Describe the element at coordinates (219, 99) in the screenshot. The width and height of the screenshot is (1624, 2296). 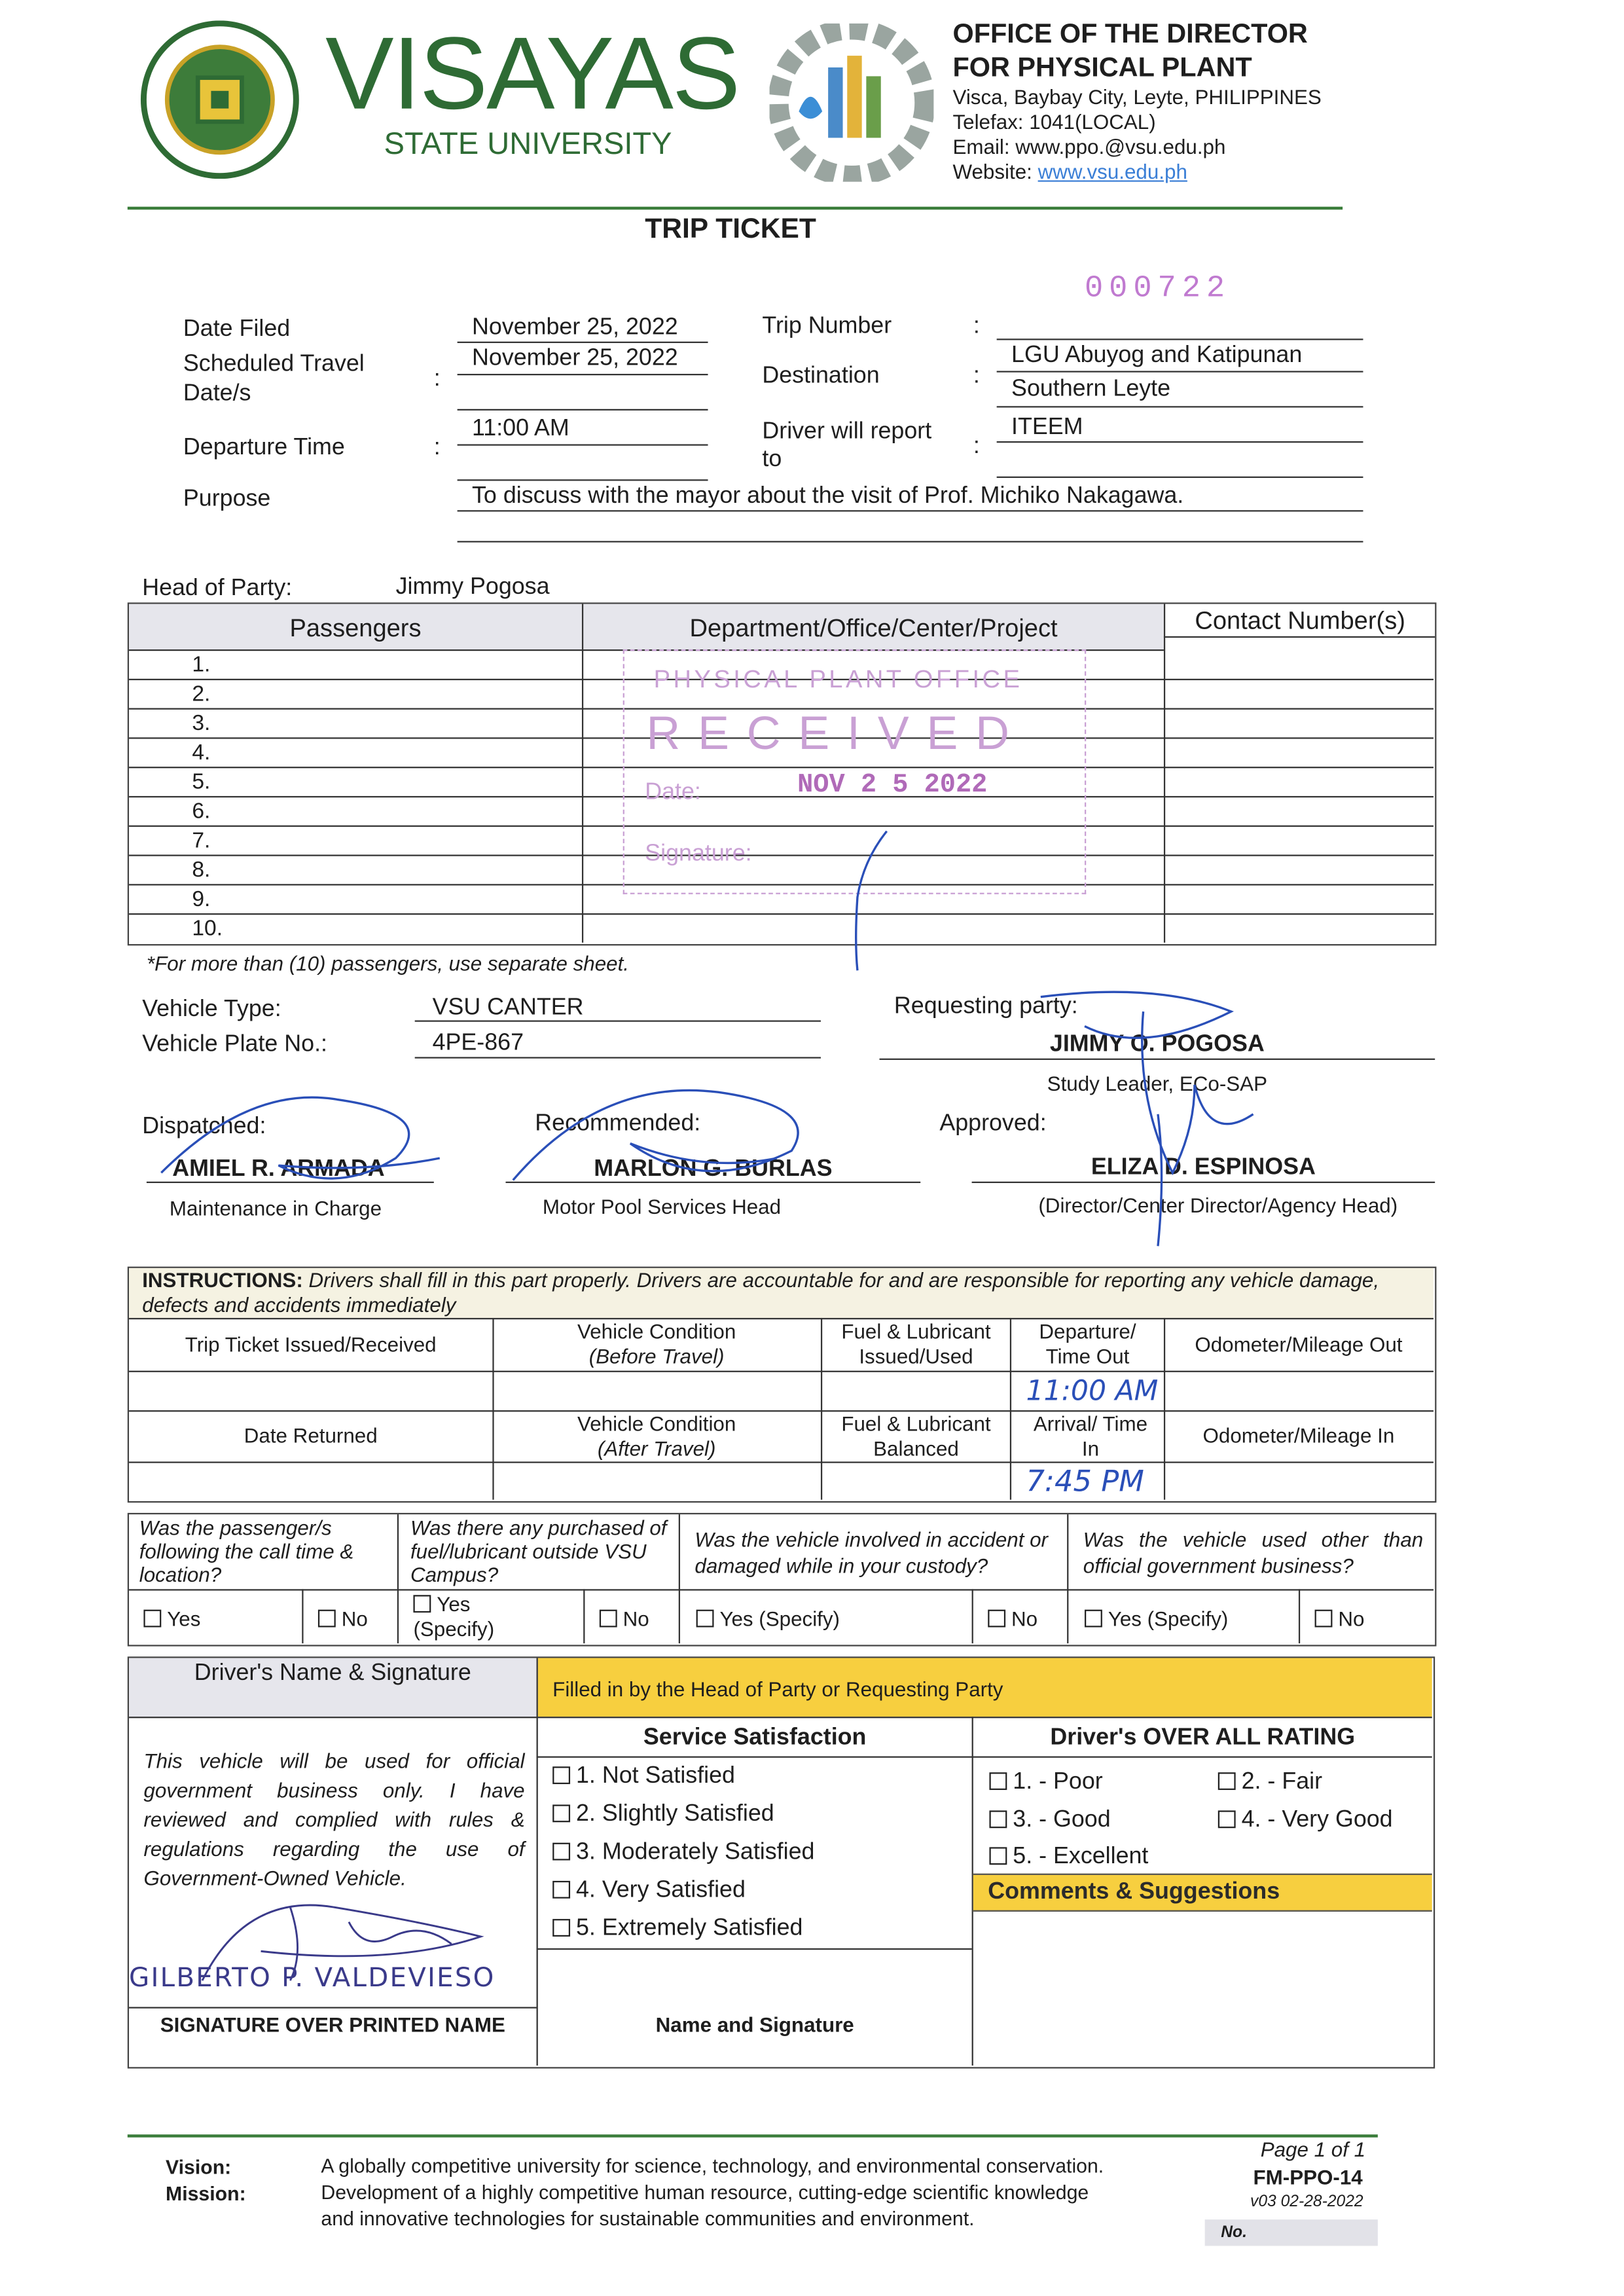
I see `university-seal-logo` at that location.